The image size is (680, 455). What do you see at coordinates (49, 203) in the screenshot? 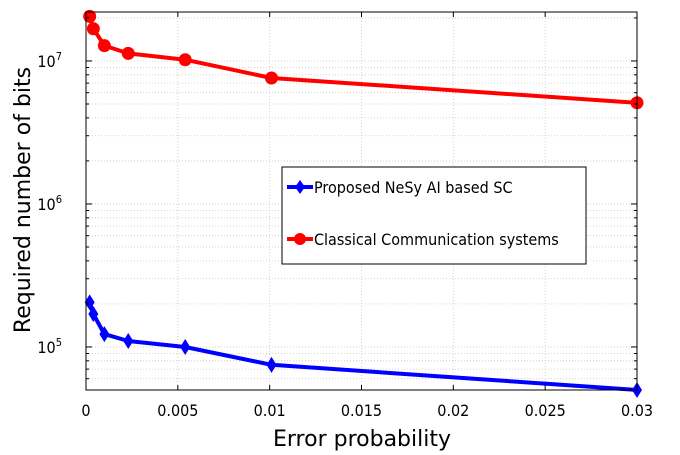
I see `y-tick-label: 10⁶` at bounding box center [49, 203].